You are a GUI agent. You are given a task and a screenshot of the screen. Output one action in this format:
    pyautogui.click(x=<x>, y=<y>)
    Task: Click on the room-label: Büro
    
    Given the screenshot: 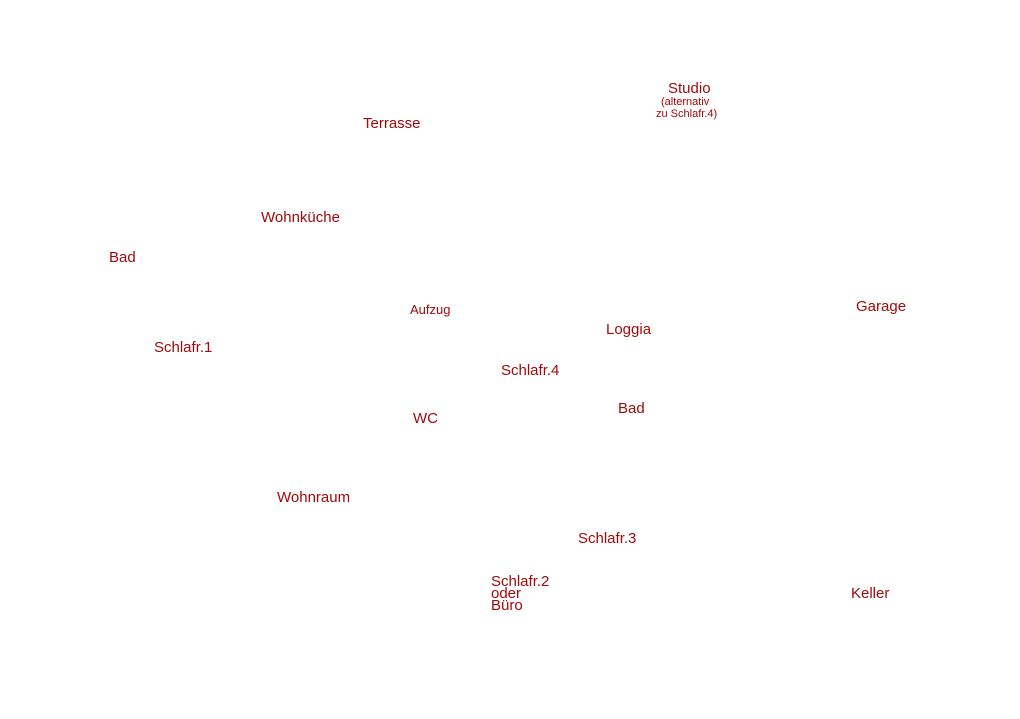 What is the action you would take?
    pyautogui.click(x=507, y=605)
    